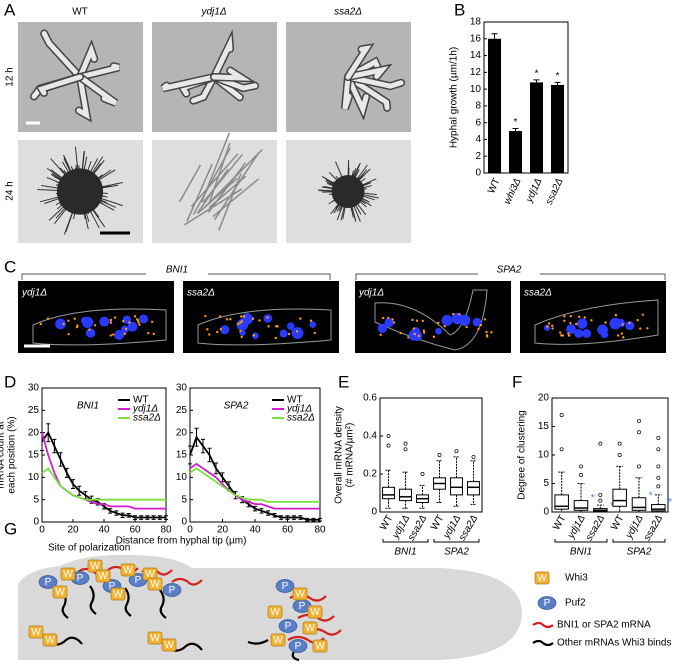  I want to click on micrograph, so click(214, 191).